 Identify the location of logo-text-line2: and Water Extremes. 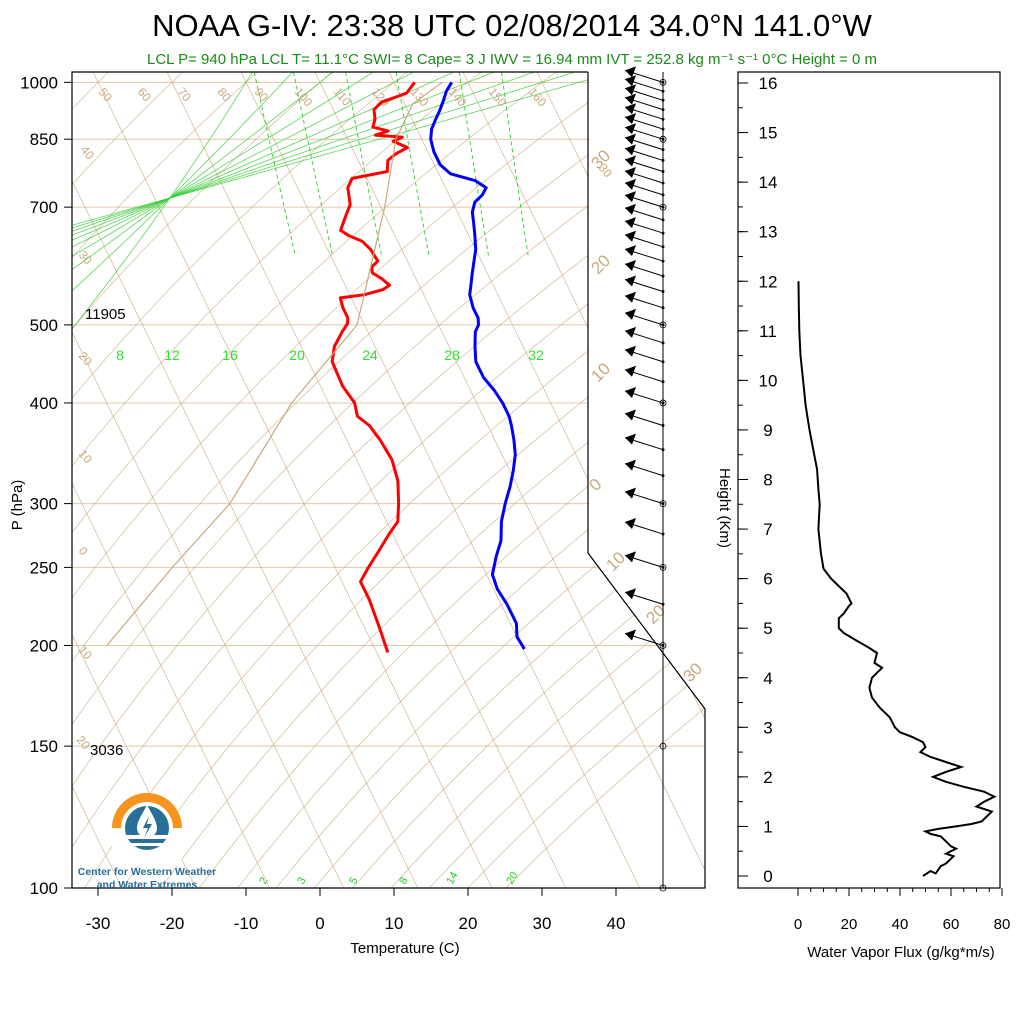
(147, 885).